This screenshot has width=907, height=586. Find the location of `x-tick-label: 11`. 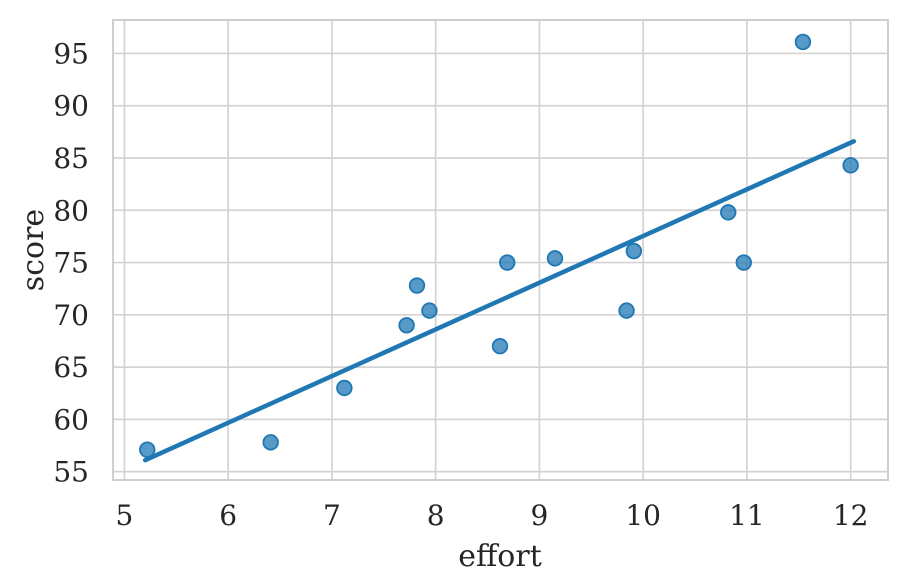

x-tick-label: 11 is located at coordinates (747, 515).